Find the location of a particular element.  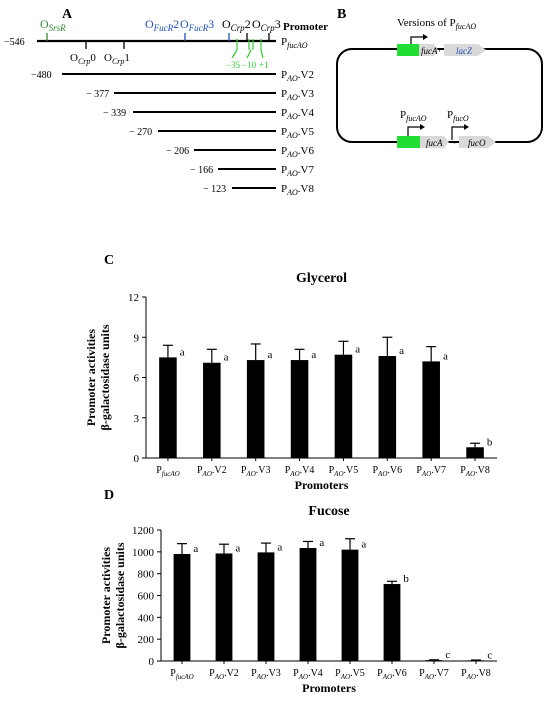

variant-label: PAO.V2 is located at coordinates (297, 76).